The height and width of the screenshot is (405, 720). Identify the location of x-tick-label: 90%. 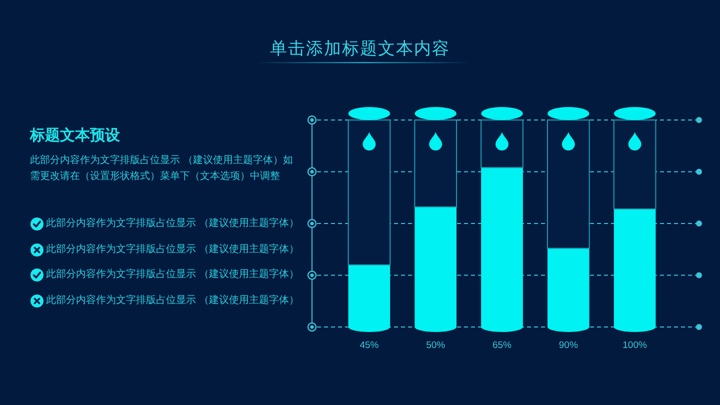
(568, 345).